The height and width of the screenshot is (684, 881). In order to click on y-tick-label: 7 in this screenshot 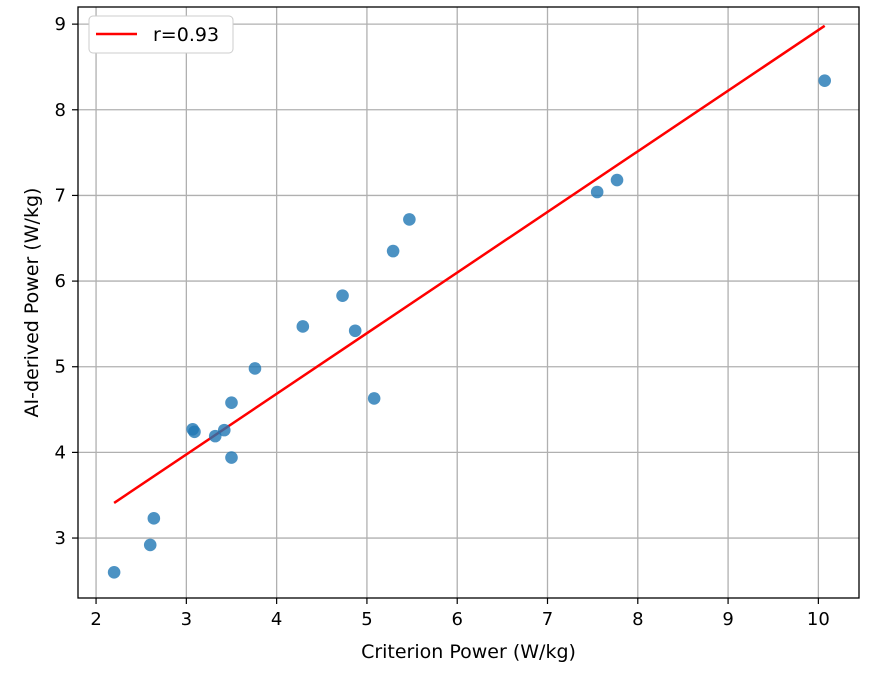, I will do `click(60, 195)`.